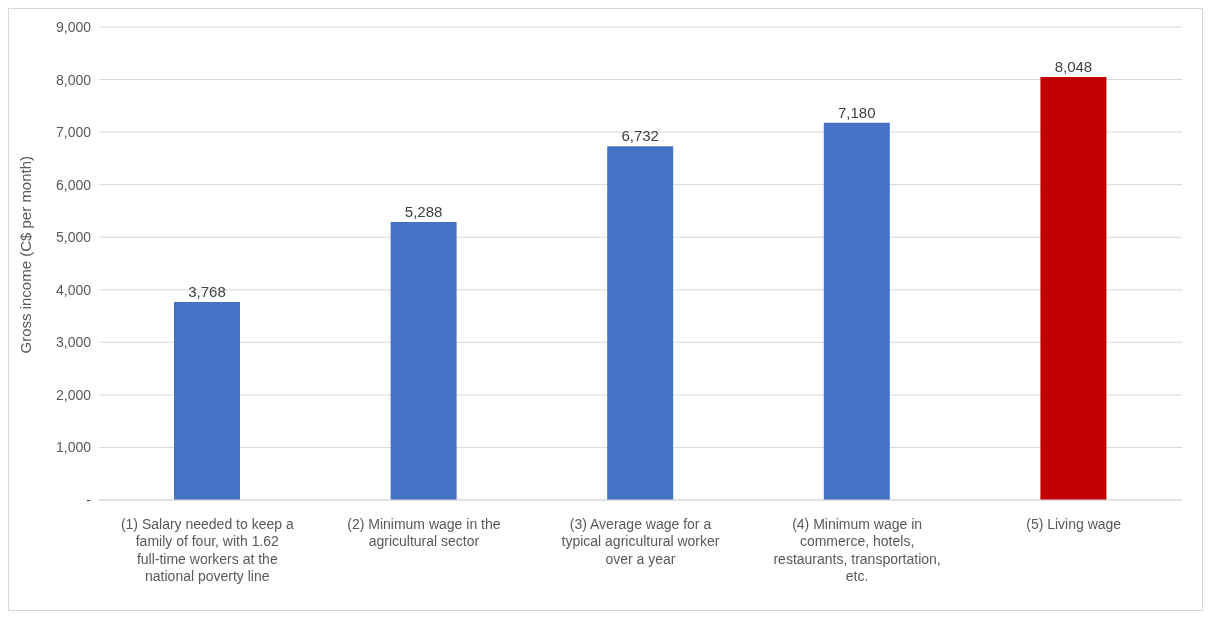 The width and height of the screenshot is (1211, 619). What do you see at coordinates (73, 342) in the screenshot?
I see `y-tick-label: 3,000` at bounding box center [73, 342].